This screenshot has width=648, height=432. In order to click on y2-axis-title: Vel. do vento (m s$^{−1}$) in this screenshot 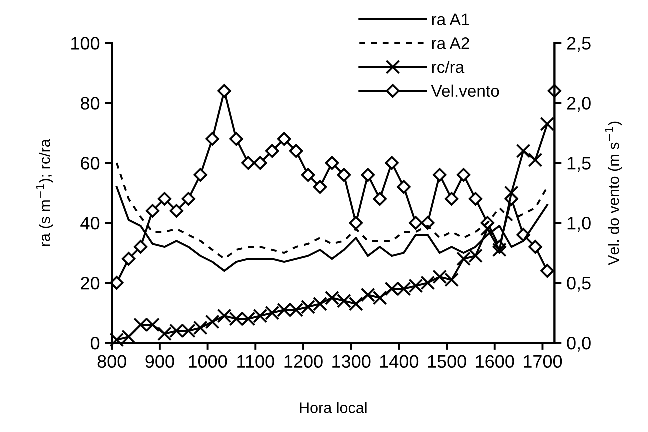, I will do `click(613, 194)`.